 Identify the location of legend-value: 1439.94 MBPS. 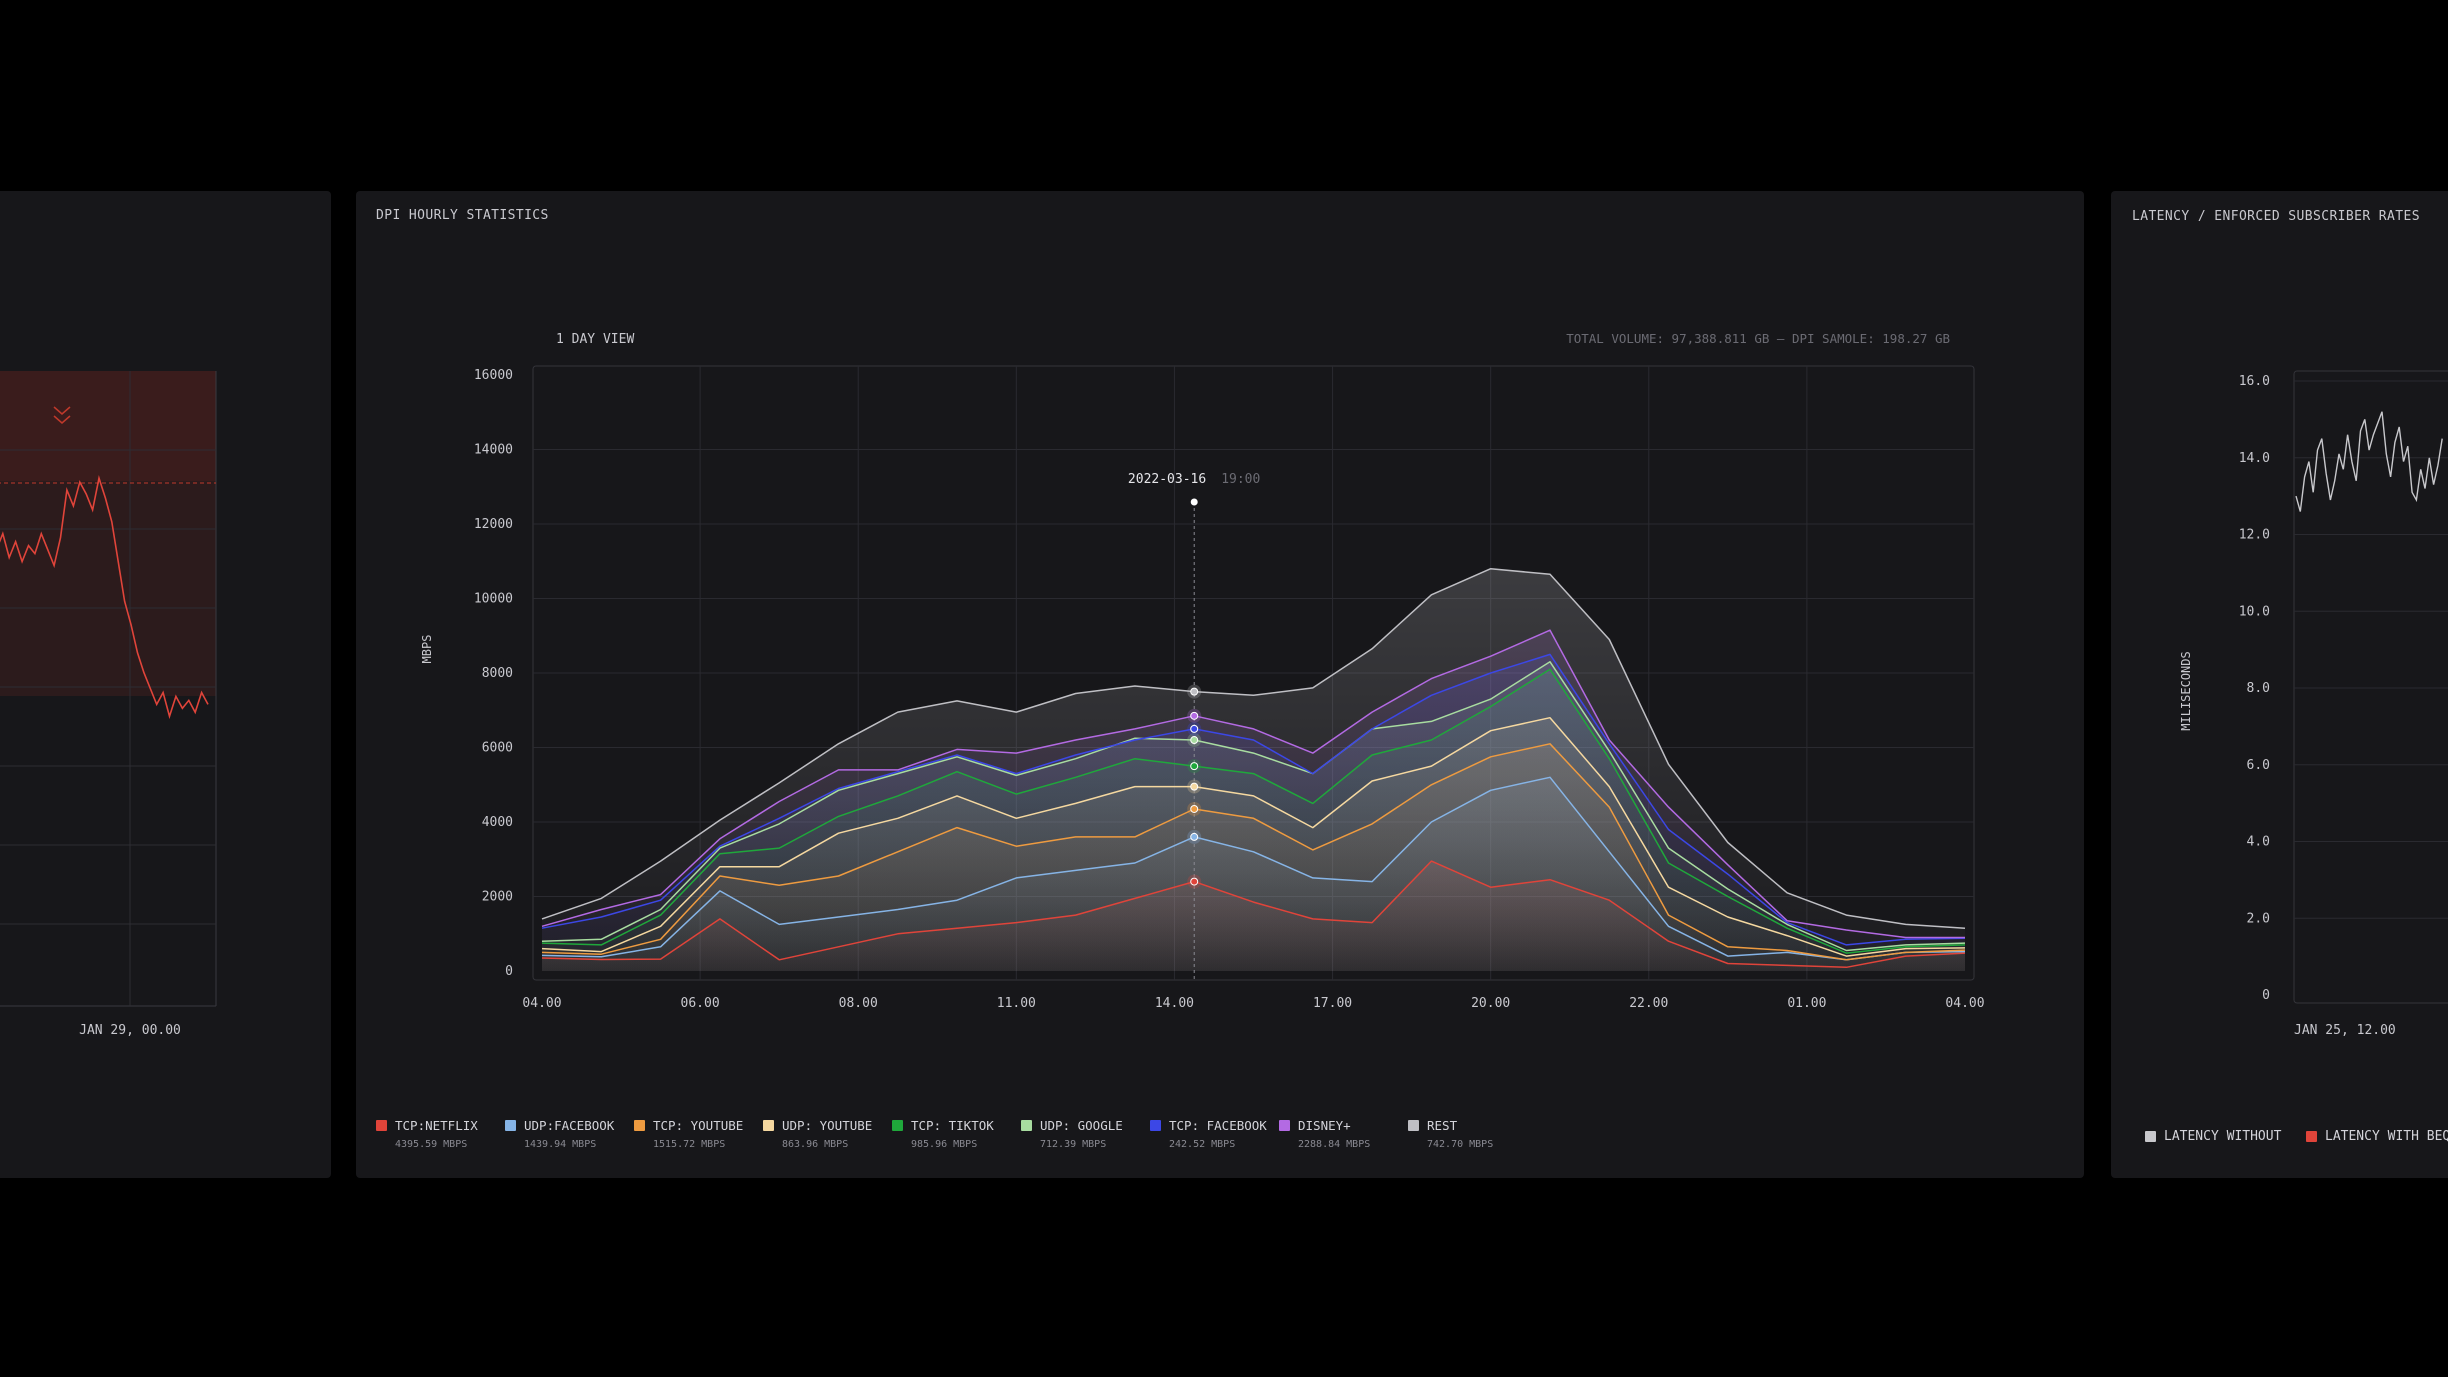
(560, 1144).